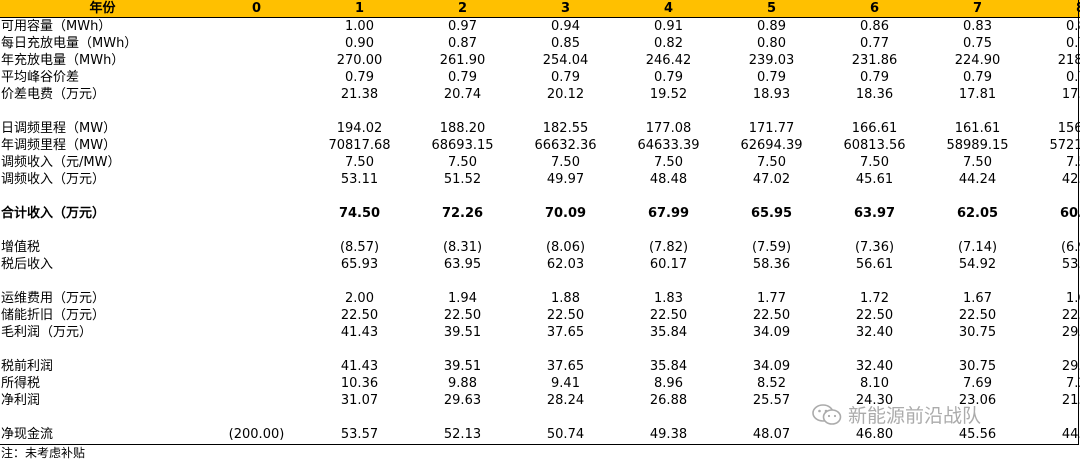 The width and height of the screenshot is (1080, 467). Describe the element at coordinates (1064, 145) in the screenshot. I see `value-cell: 57219.47` at that location.